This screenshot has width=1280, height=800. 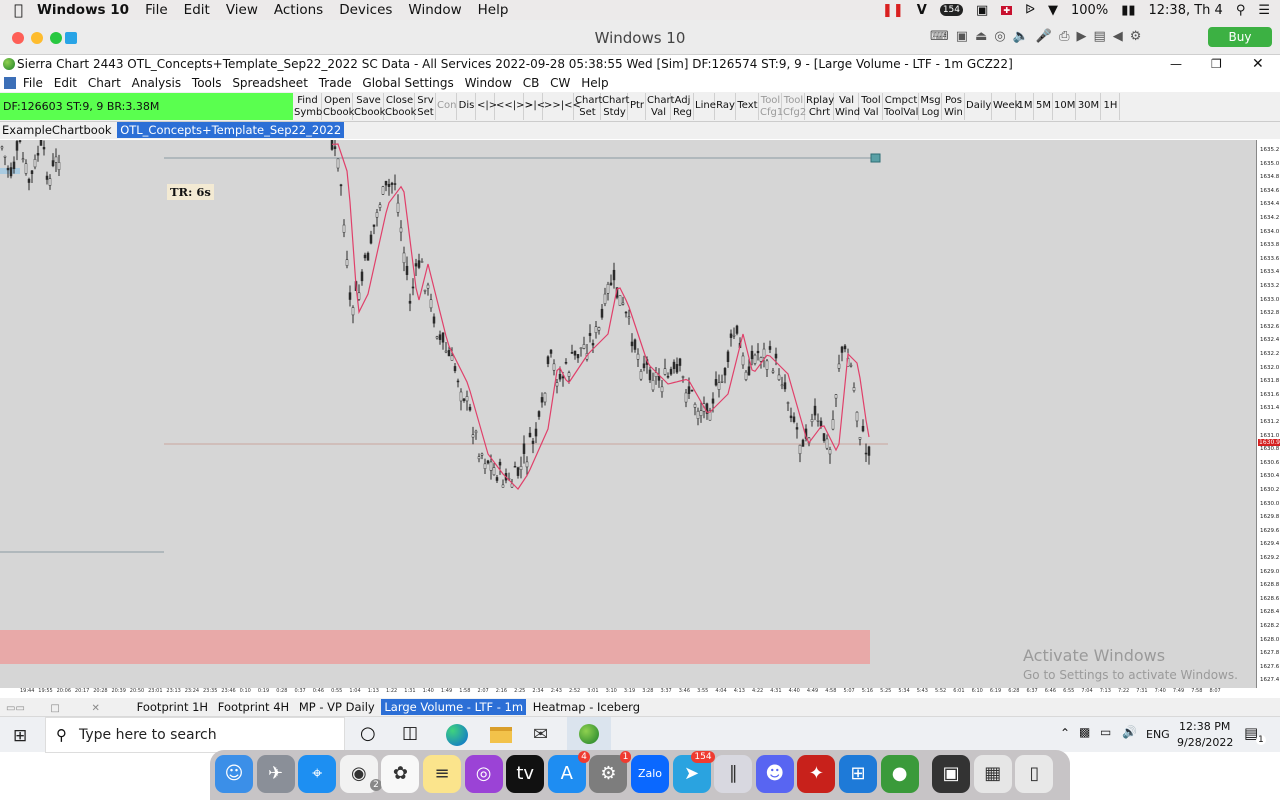 What do you see at coordinates (270, 83) in the screenshot?
I see `sierra-menu-spreadsheet: Spreadsheet` at bounding box center [270, 83].